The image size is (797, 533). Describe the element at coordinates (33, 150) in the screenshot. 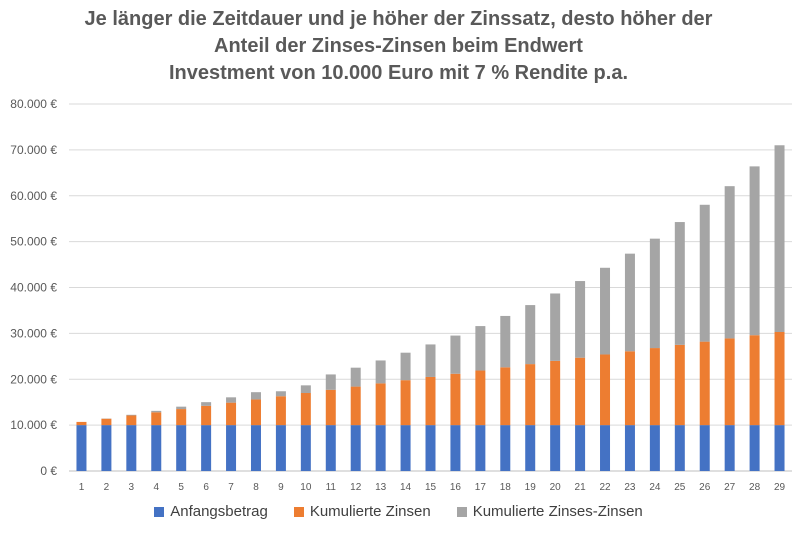

I see `y-tick-label: 70.000 €` at that location.